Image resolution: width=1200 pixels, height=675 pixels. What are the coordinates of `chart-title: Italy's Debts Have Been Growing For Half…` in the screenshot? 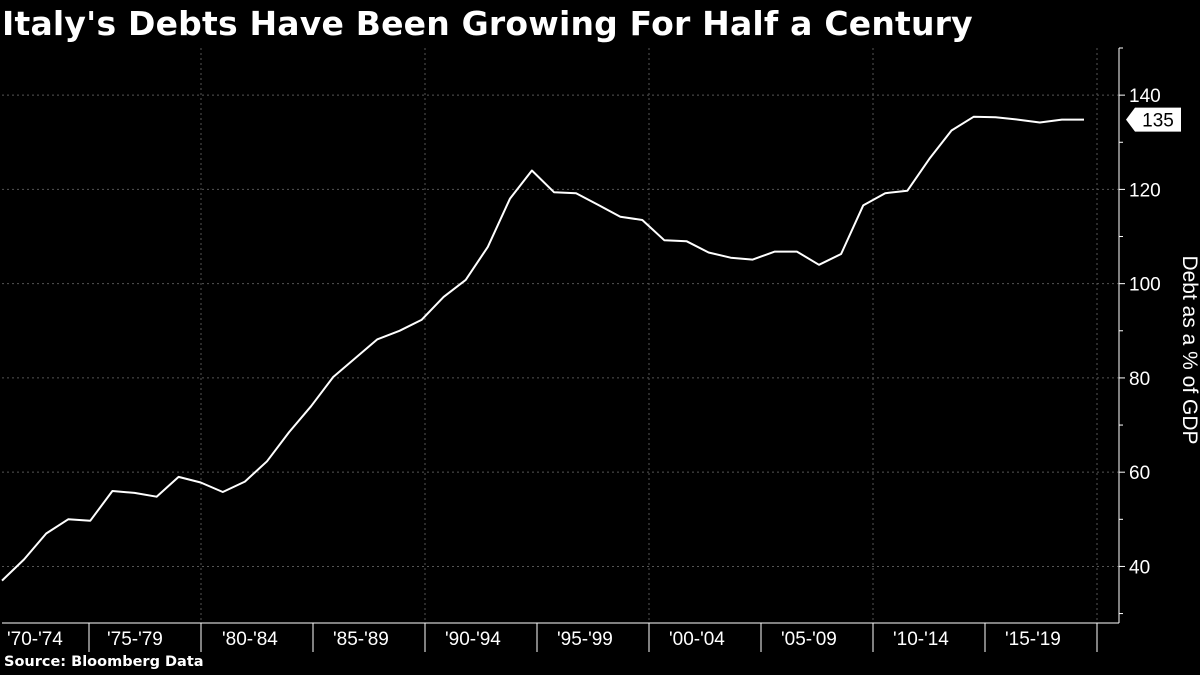 It's located at (487, 23).